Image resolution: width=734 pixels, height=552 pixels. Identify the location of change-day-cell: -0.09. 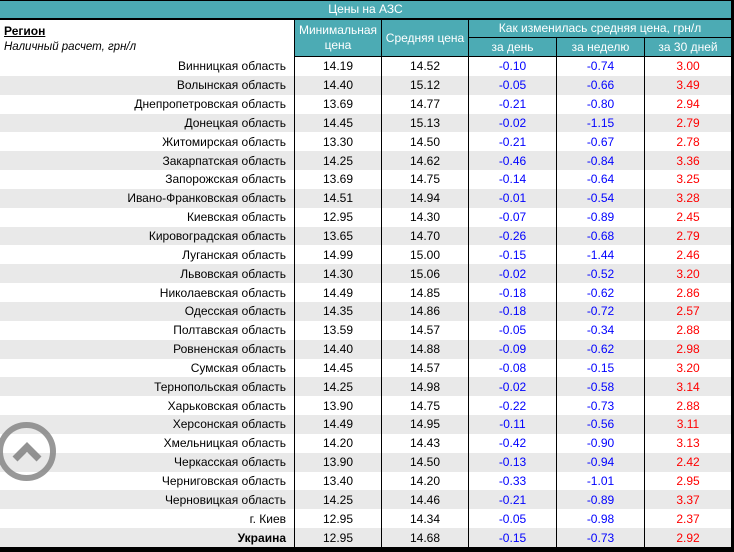
(512, 349).